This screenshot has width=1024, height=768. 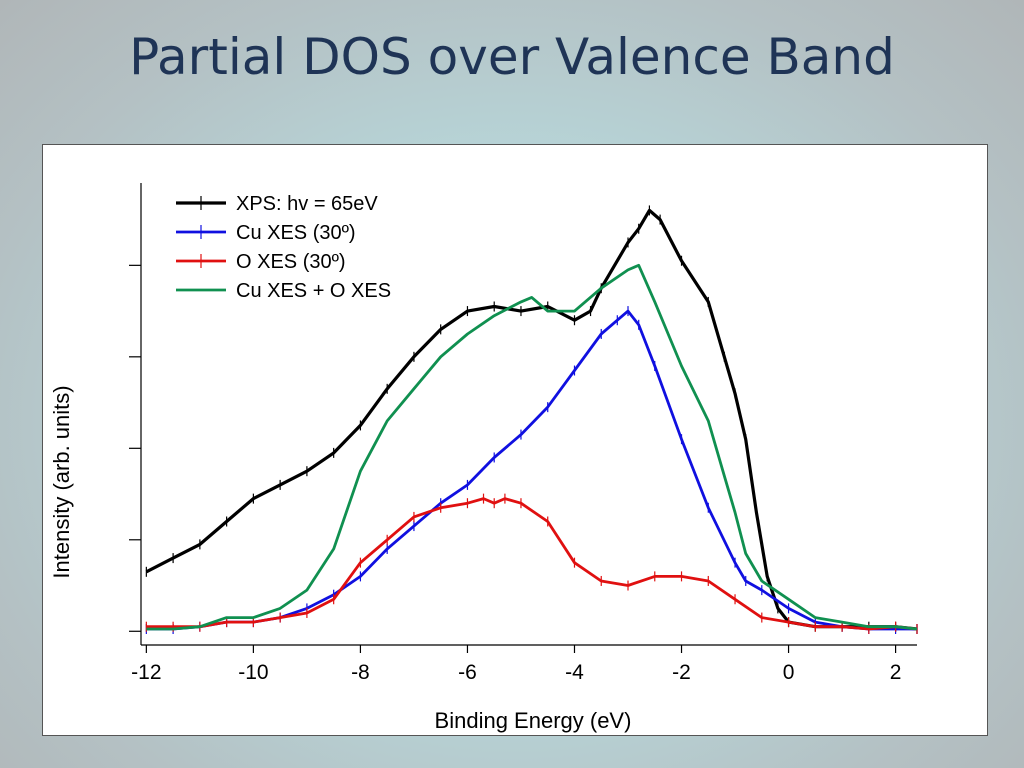 I want to click on x-tick-label: -12, so click(x=146, y=672).